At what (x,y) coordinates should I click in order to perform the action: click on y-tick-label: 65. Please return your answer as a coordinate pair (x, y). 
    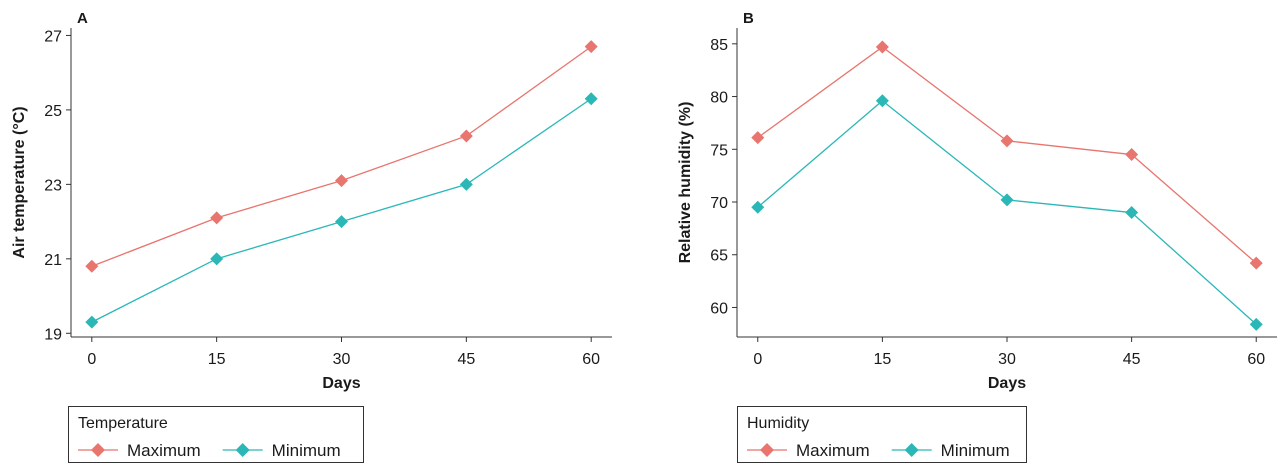
    Looking at the image, I should click on (719, 256).